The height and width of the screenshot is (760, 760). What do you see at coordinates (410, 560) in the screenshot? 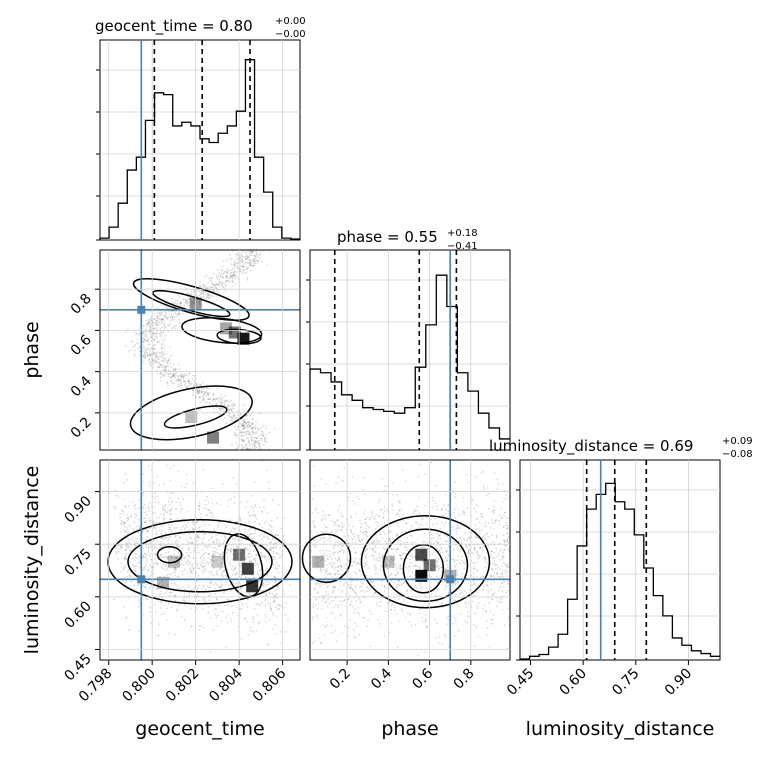
I see `panel-phase-lumdist-grid` at bounding box center [410, 560].